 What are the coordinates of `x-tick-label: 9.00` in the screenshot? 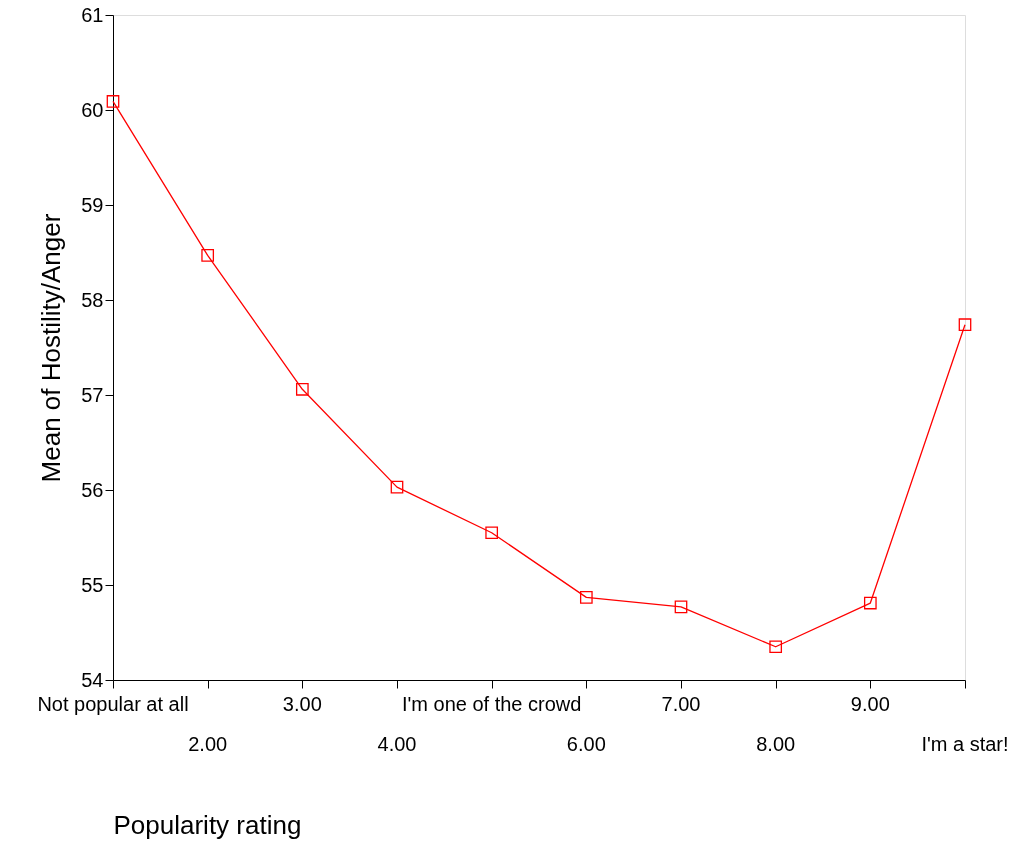 It's located at (870, 704).